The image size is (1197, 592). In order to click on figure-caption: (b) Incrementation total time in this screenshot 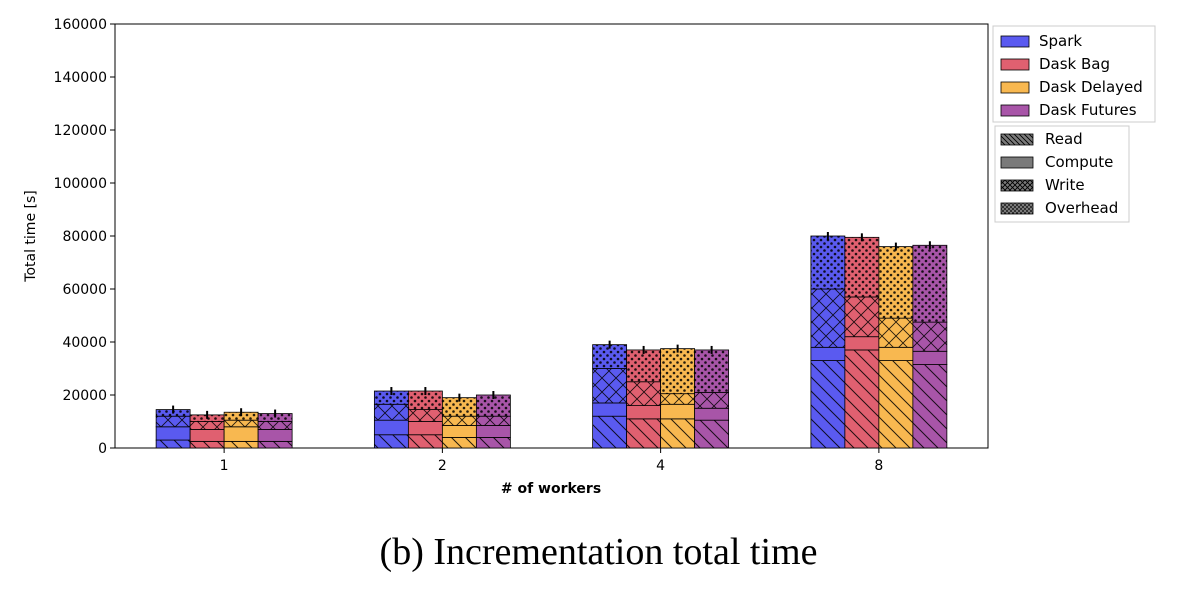, I will do `click(598, 552)`.